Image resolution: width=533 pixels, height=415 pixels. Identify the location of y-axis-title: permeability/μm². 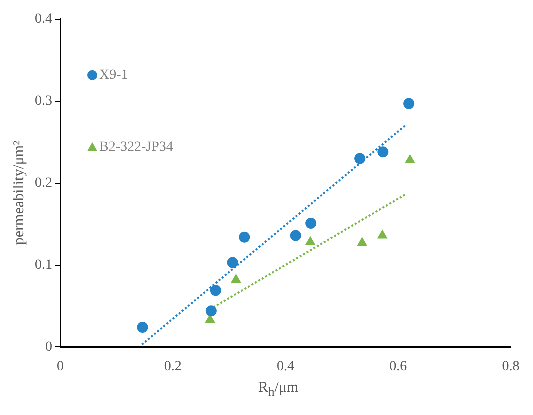
(20, 193).